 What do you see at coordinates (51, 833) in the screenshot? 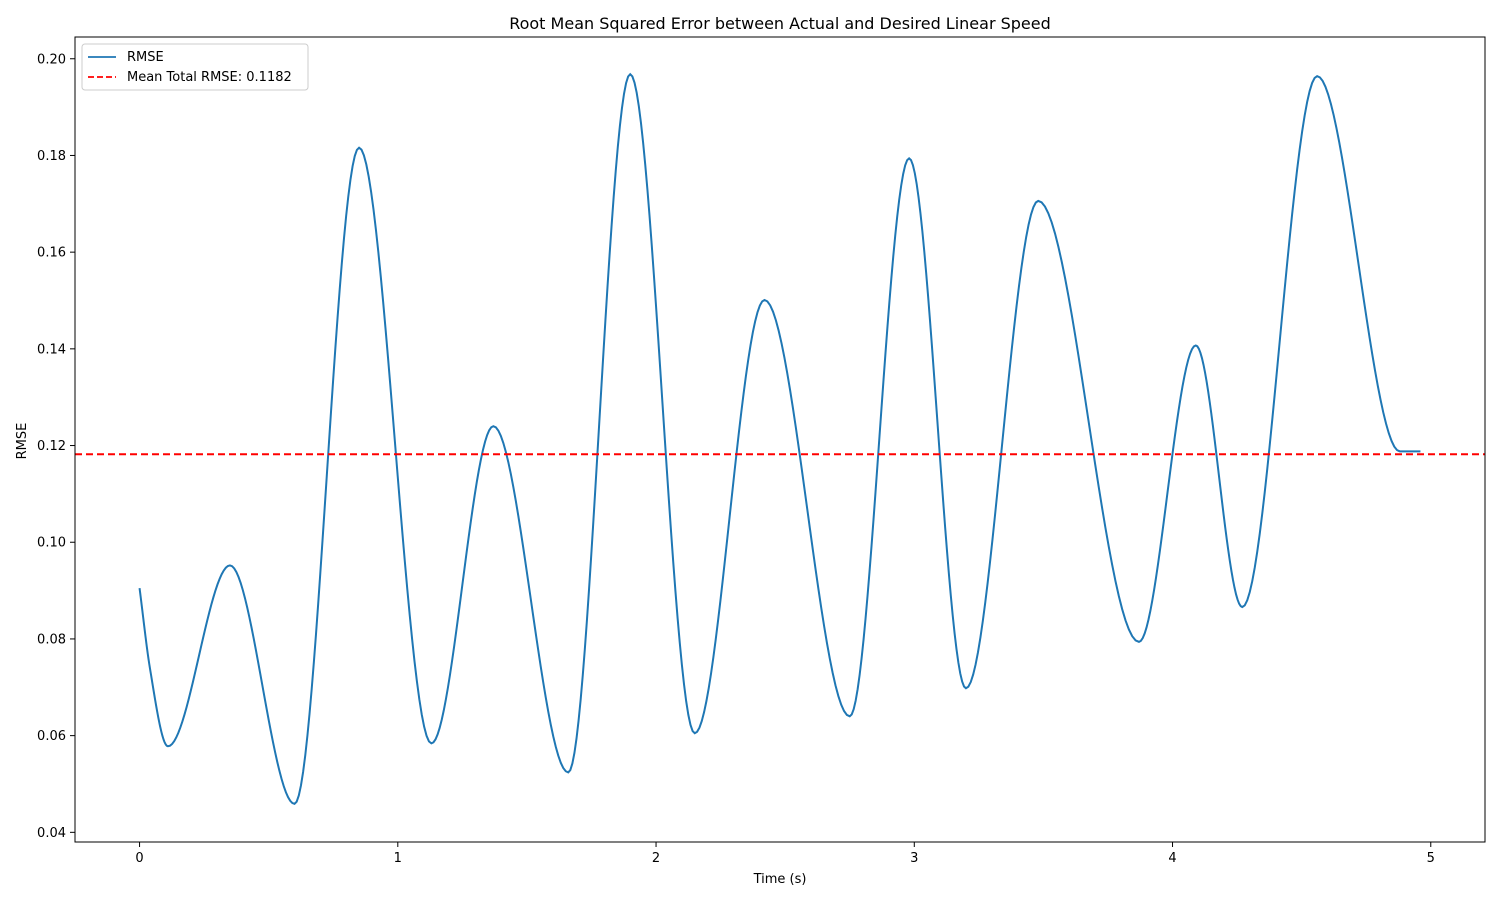
I see `y-tick-label: 0.04` at bounding box center [51, 833].